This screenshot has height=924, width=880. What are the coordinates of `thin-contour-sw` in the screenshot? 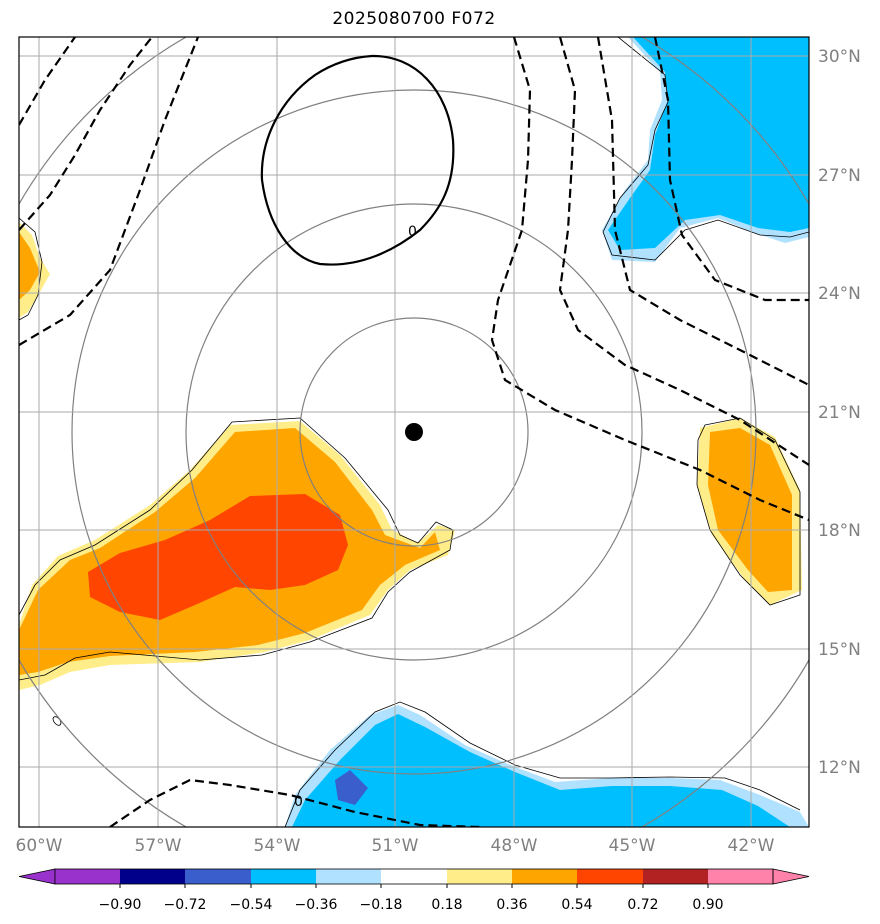 It's located at (236, 549).